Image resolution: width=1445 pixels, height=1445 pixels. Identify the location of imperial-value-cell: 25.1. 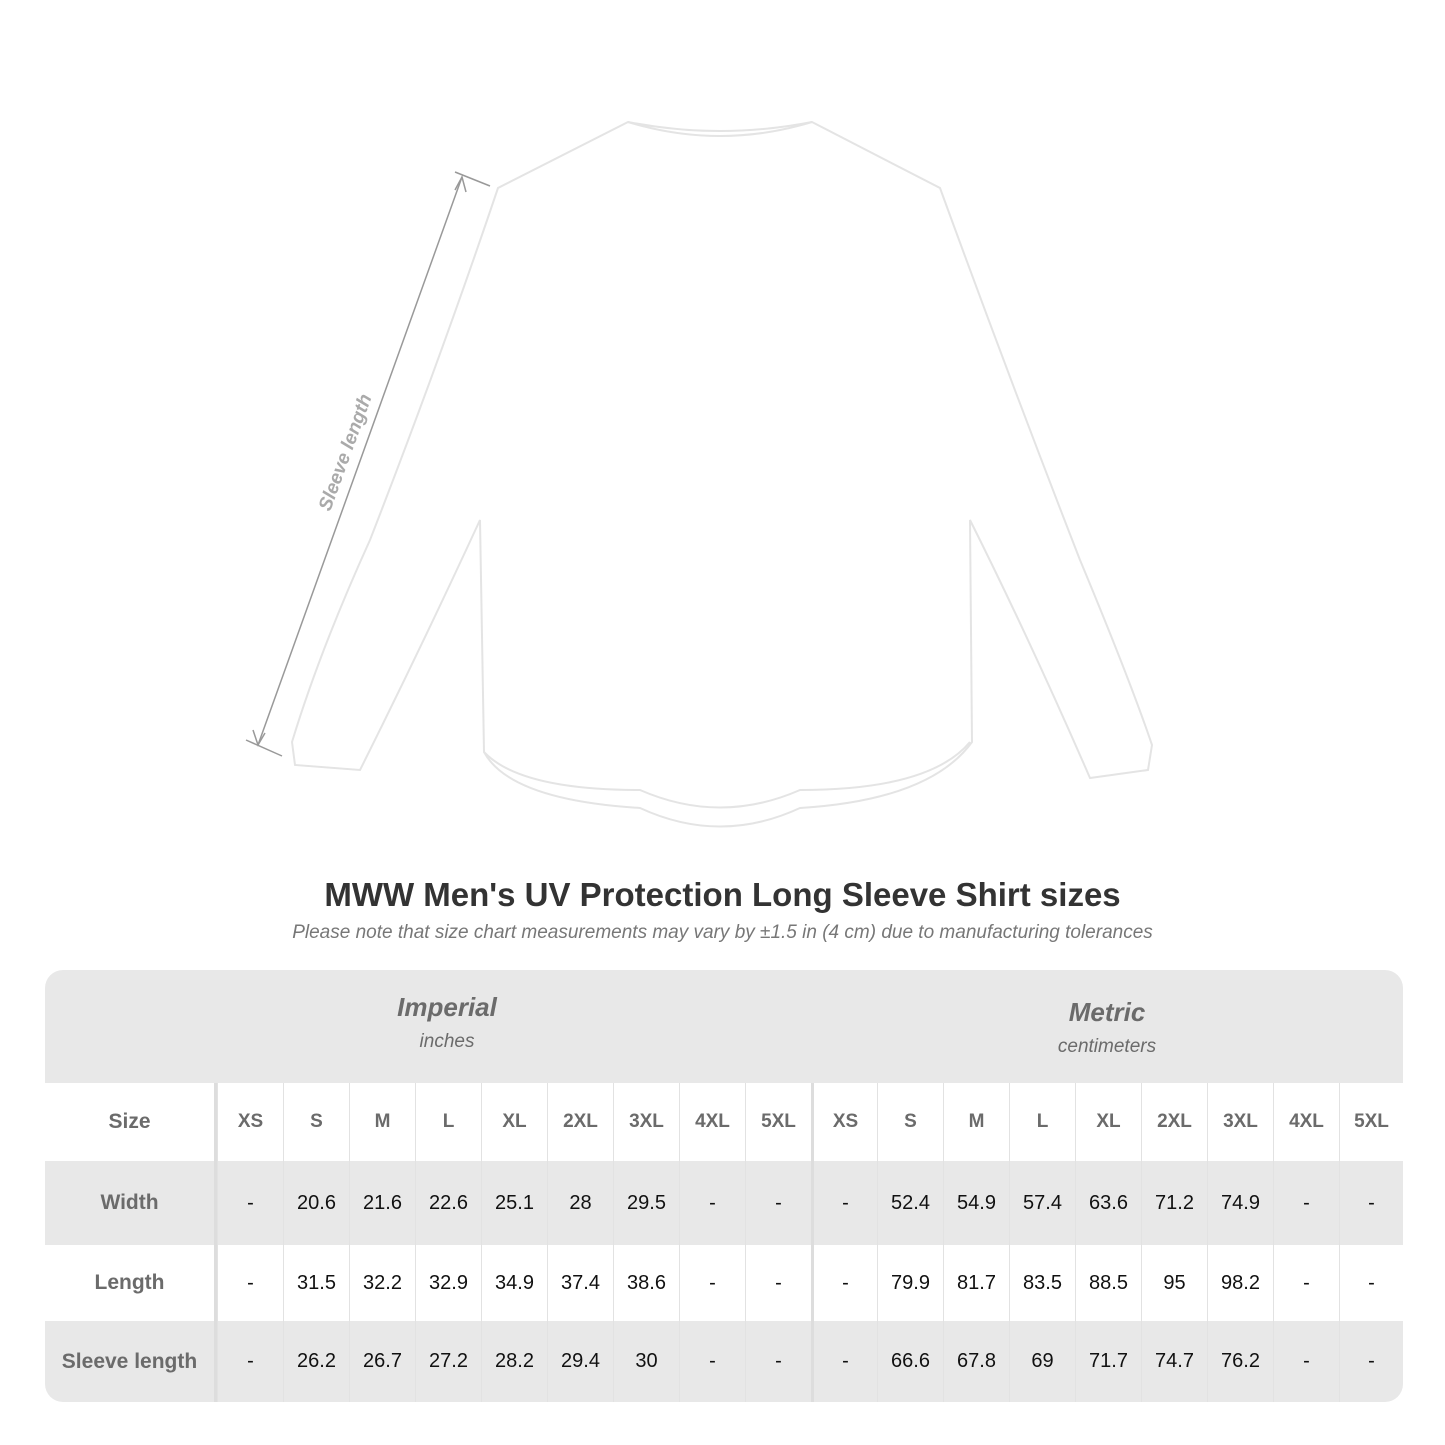
(514, 1203).